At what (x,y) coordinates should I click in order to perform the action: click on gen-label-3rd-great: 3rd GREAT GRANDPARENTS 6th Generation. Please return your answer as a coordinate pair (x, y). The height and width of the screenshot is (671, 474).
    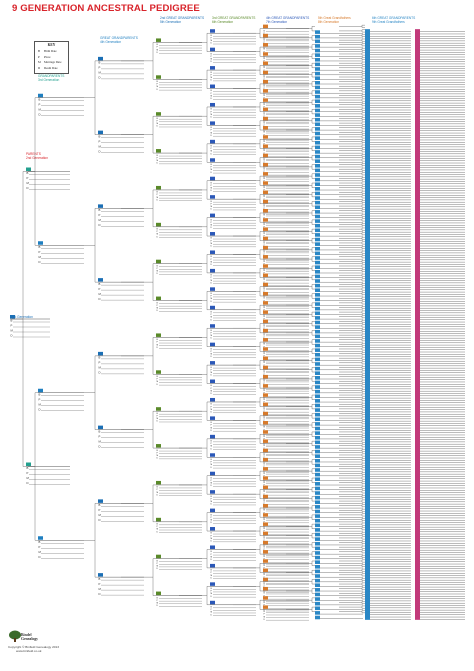
    Looking at the image, I should click on (234, 20).